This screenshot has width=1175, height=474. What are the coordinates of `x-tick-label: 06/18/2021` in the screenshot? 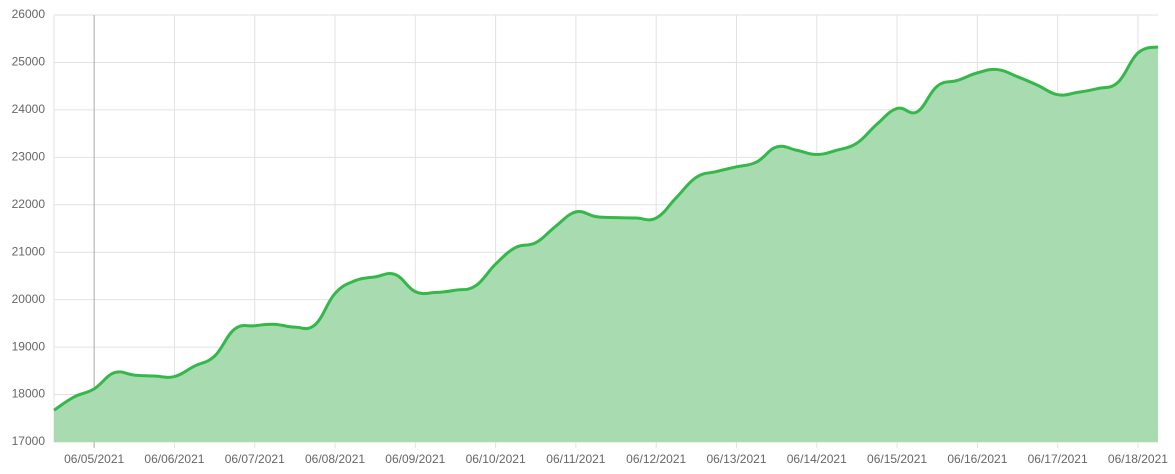 It's located at (1138, 459).